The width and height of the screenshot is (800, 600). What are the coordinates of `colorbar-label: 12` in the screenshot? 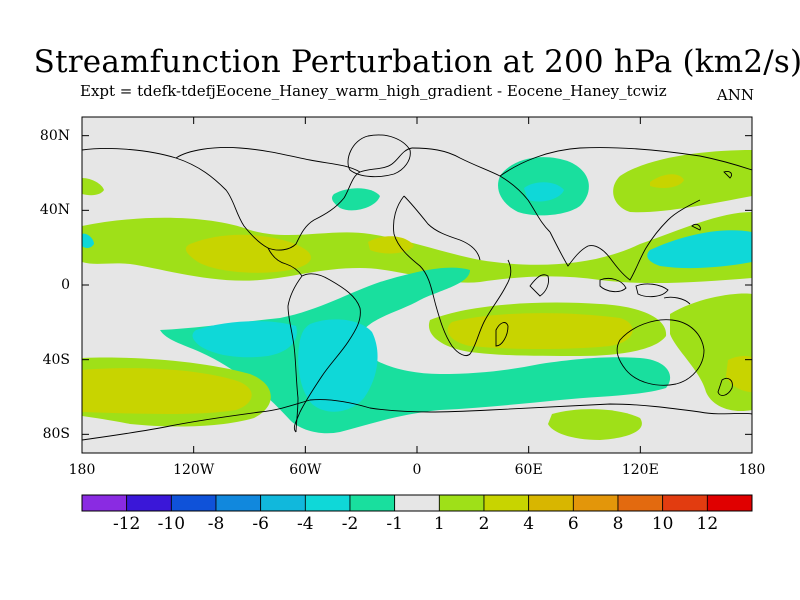 It's located at (707, 524).